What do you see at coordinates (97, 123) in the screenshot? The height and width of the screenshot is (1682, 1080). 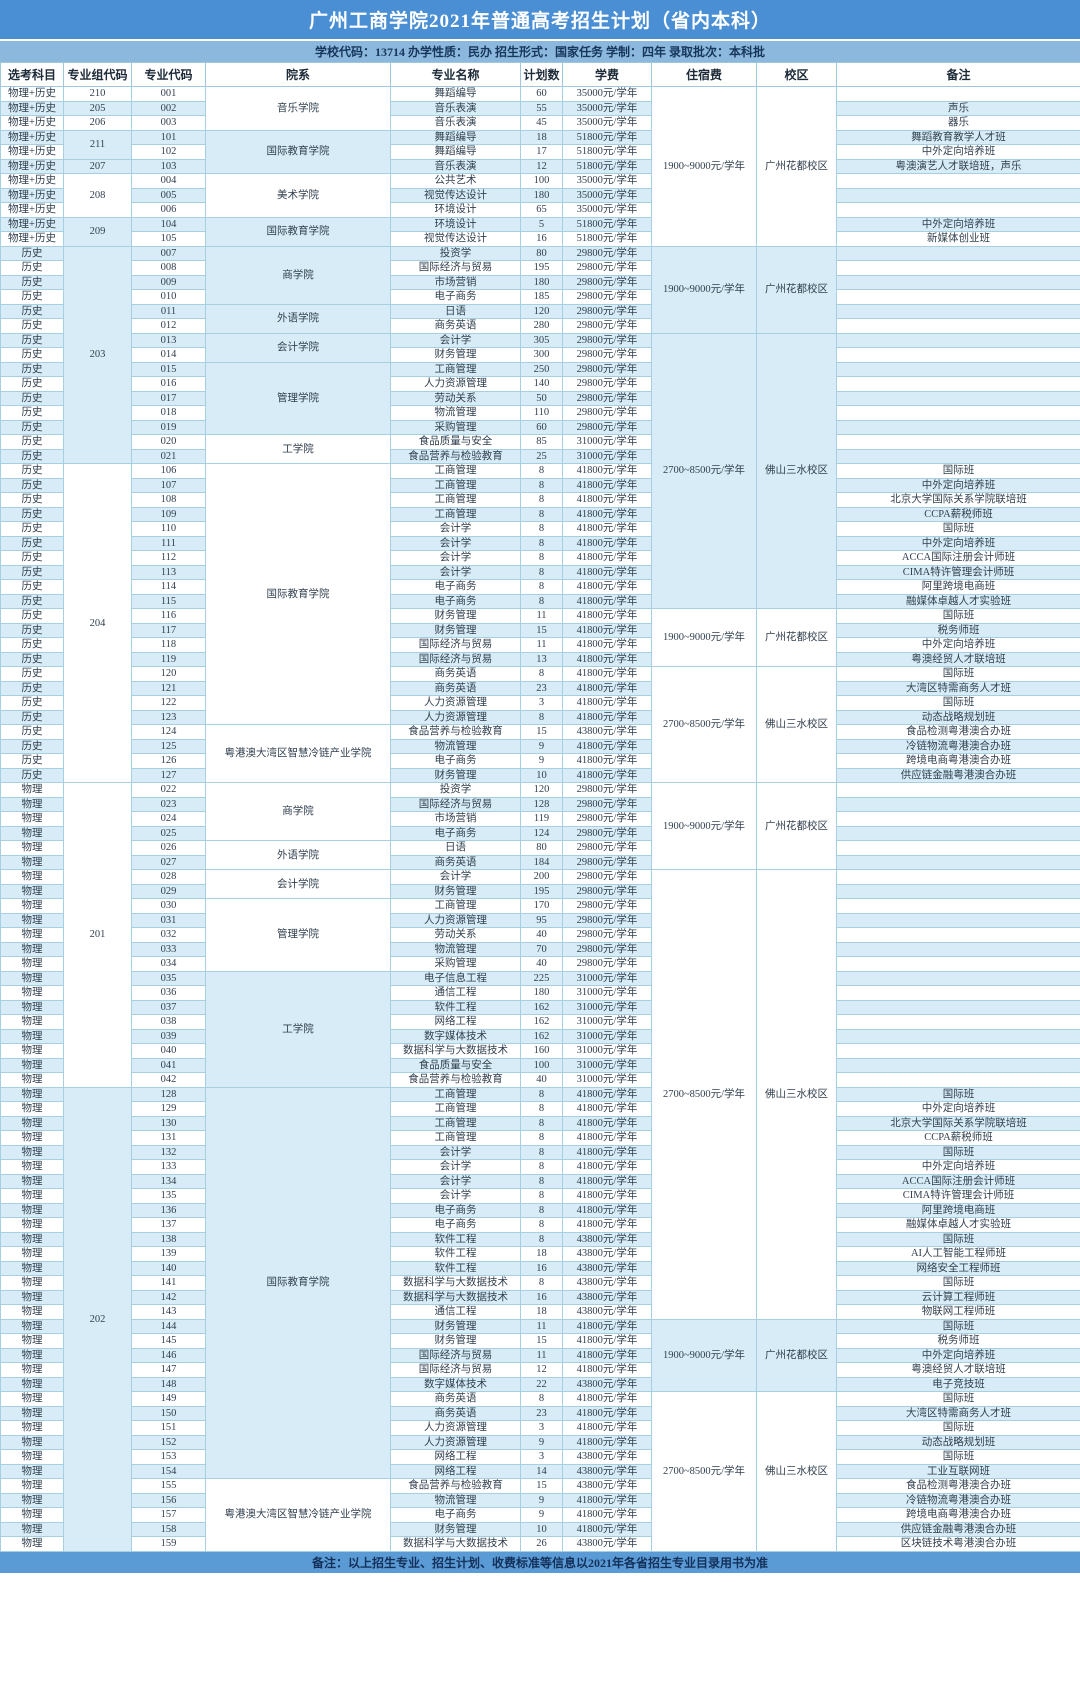 I see `cell-major-group-code: 206` at bounding box center [97, 123].